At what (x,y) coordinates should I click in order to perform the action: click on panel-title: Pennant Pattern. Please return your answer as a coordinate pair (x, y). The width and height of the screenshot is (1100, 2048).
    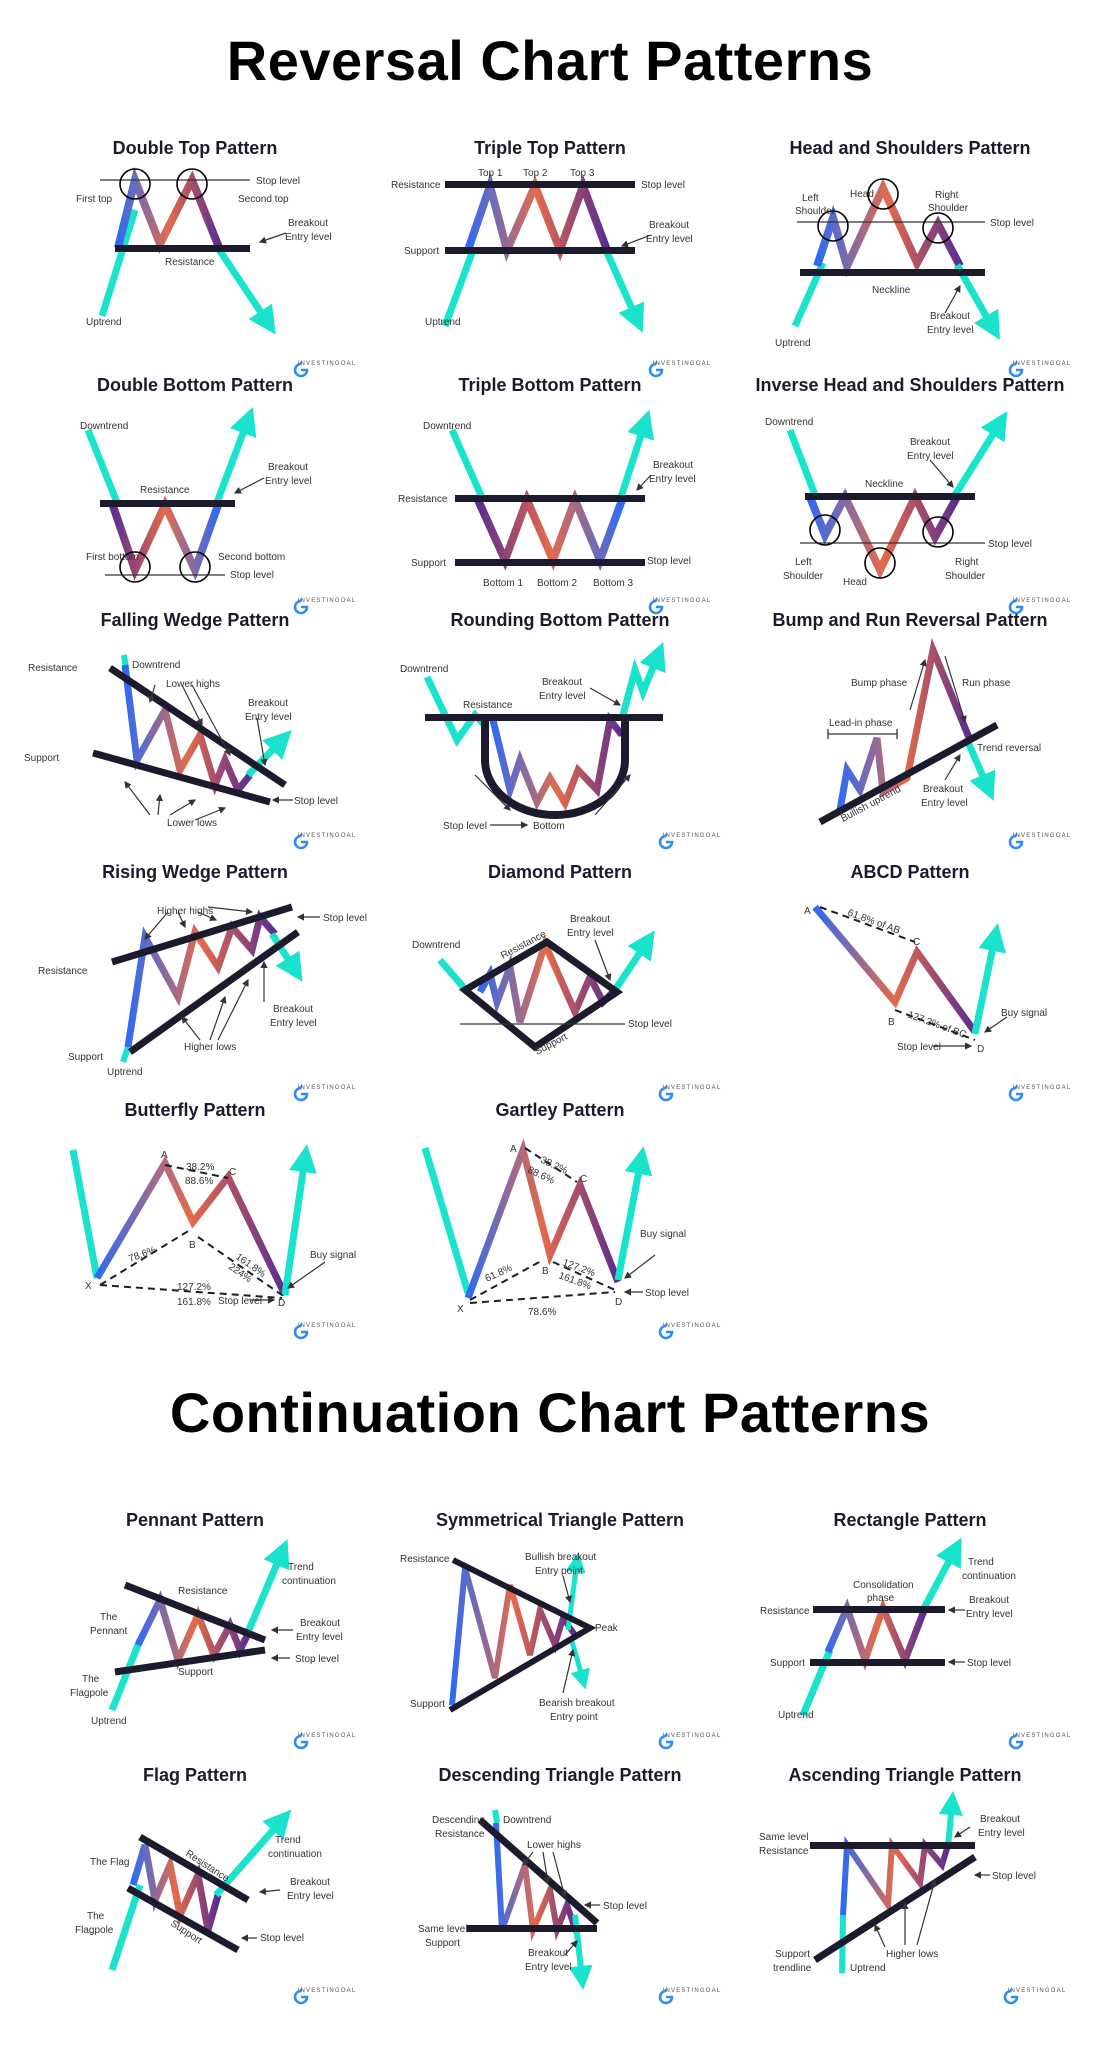
    Looking at the image, I should click on (195, 1520).